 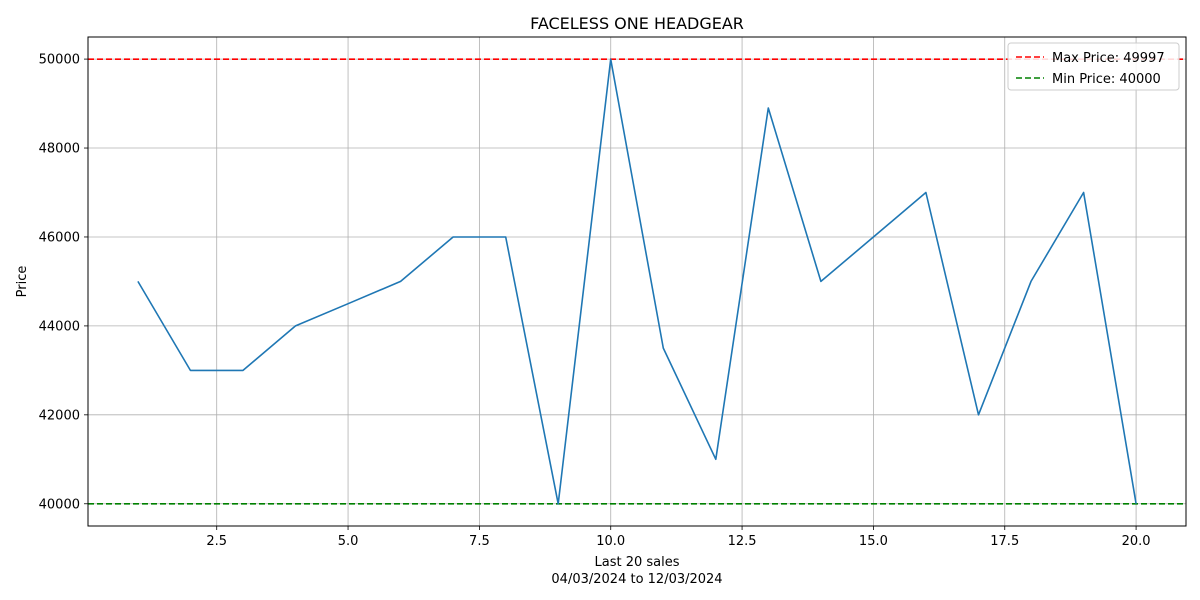 What do you see at coordinates (1004, 541) in the screenshot?
I see `x-tick-label: 17.5` at bounding box center [1004, 541].